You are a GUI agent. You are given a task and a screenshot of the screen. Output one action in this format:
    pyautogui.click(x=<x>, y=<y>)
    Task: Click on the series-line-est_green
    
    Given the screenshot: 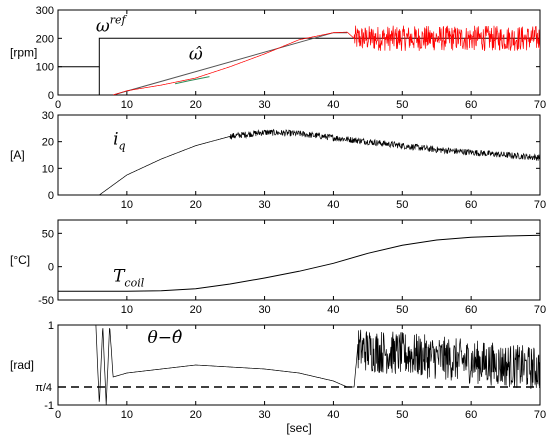 What is the action you would take?
    pyautogui.click(x=192, y=80)
    